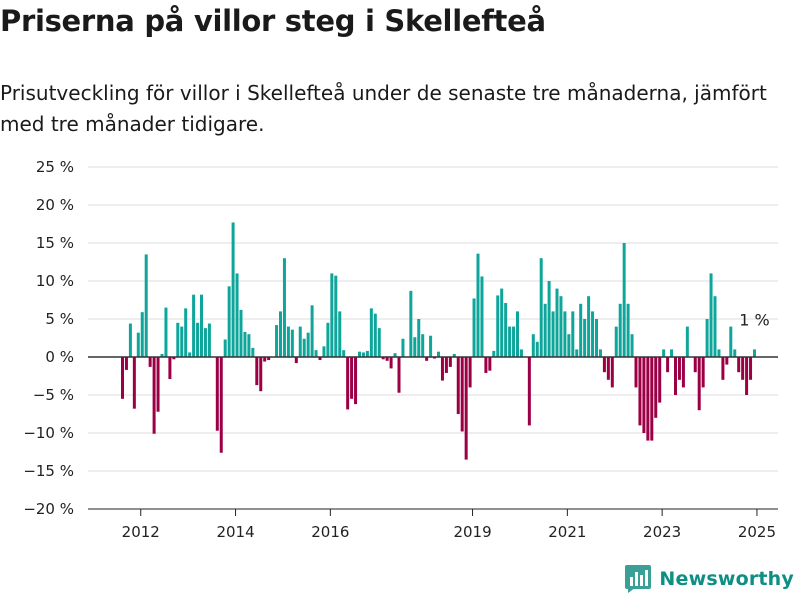  Describe the element at coordinates (709, 579) in the screenshot. I see `newsworthy-logo: Newsworthy` at that location.